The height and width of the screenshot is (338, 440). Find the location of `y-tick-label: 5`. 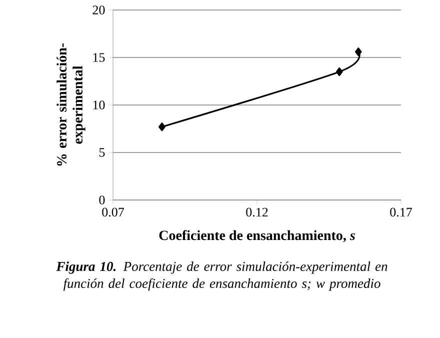

y-tick-label: 5 is located at coordinates (102, 152).